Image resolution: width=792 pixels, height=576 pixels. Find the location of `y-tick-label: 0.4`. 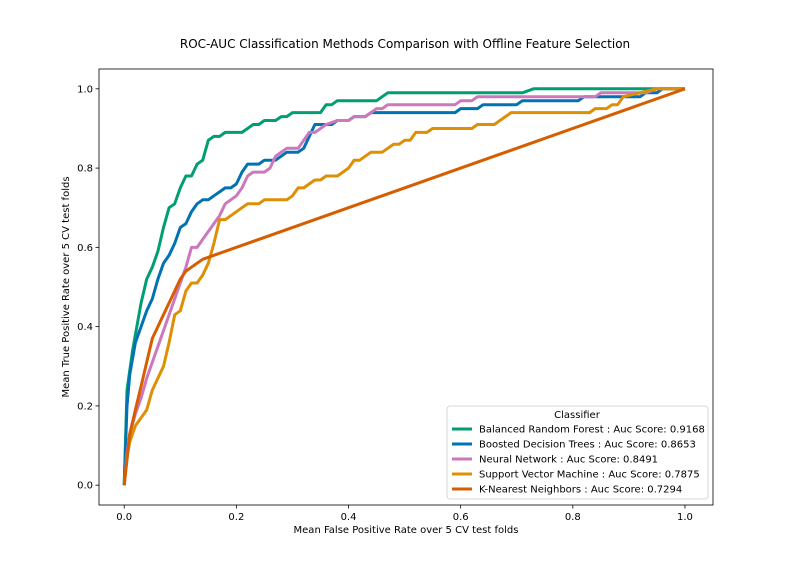

y-tick-label: 0.4 is located at coordinates (85, 327).